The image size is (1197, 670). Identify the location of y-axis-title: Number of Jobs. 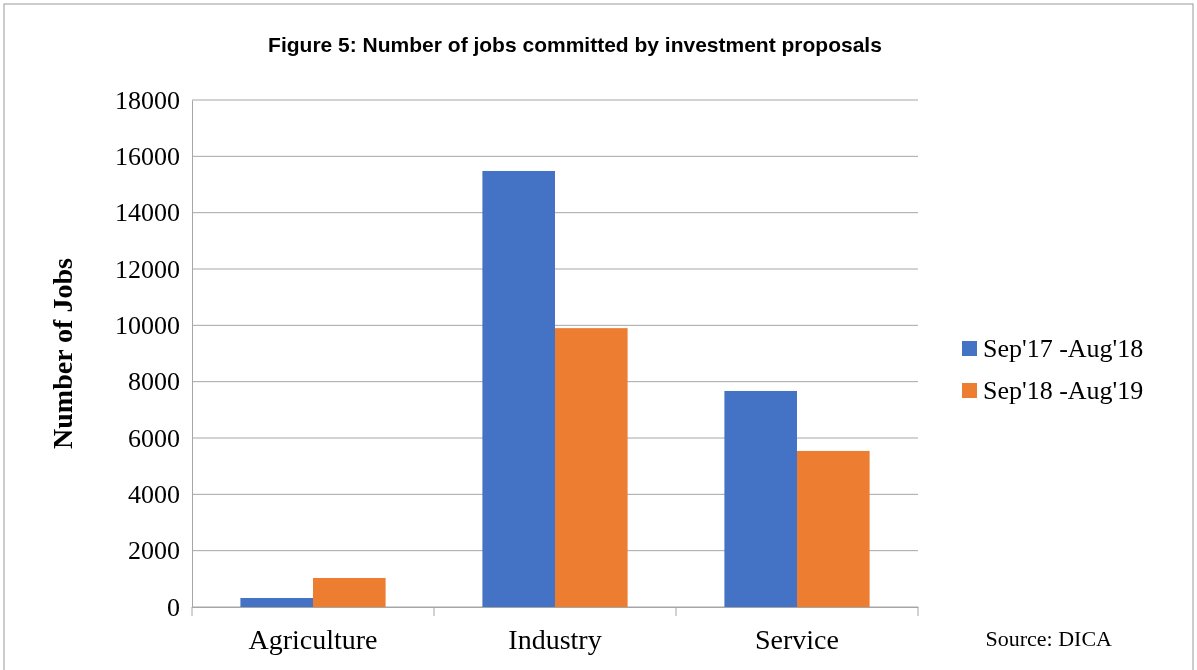
(62, 353).